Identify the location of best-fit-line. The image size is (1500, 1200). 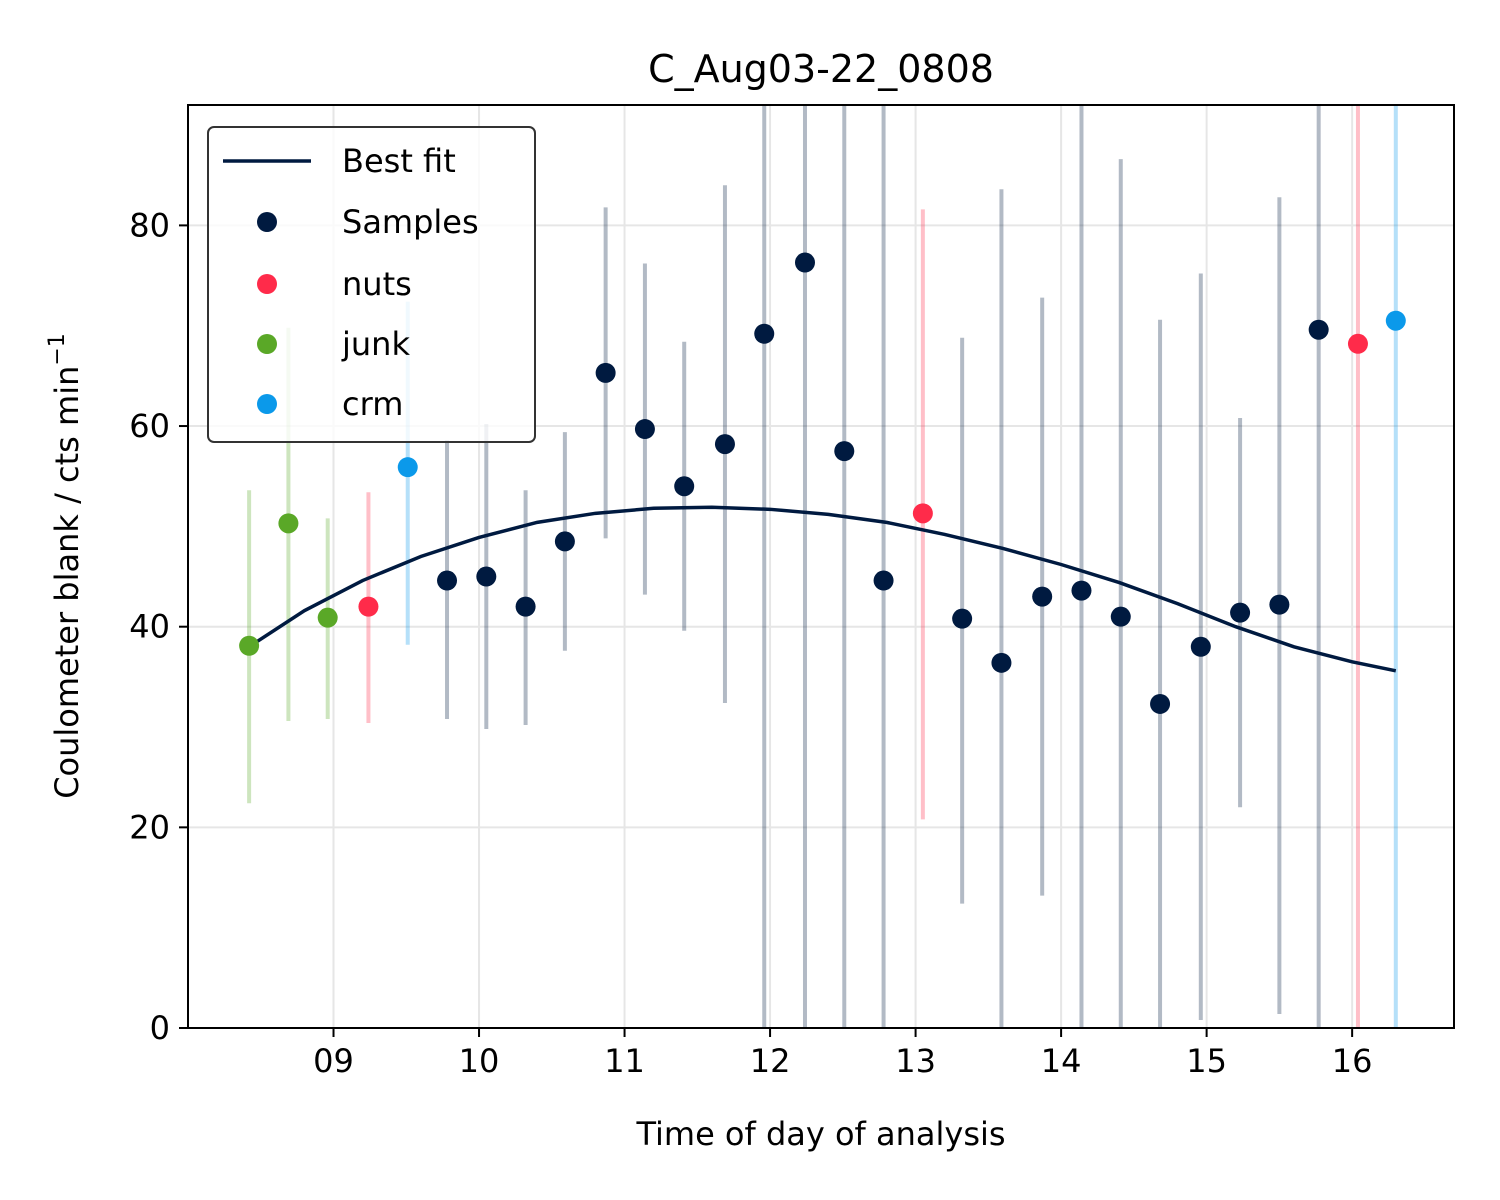
(822, 589).